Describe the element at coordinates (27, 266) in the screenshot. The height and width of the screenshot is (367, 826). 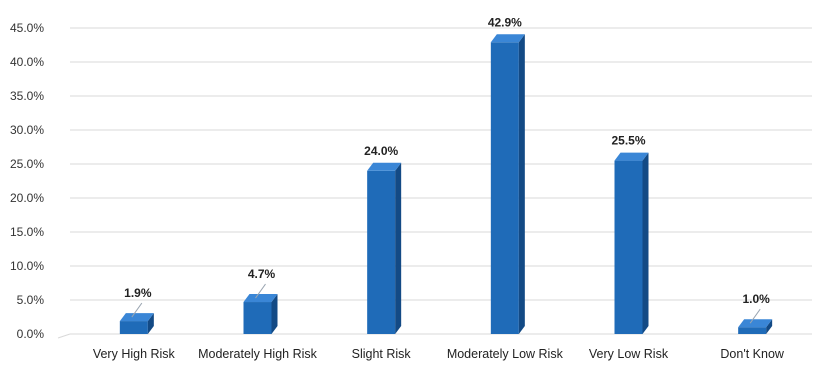
I see `y-tick-label: 10.0%` at that location.